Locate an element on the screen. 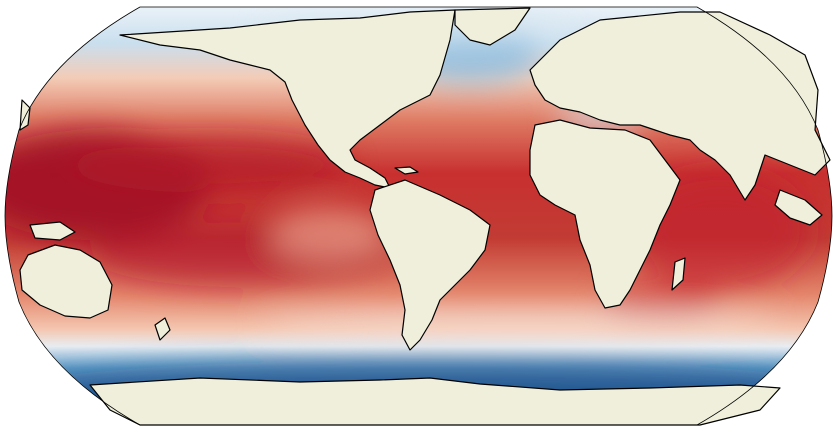  east-pacific-cool-tongue is located at coordinates (330, 235).